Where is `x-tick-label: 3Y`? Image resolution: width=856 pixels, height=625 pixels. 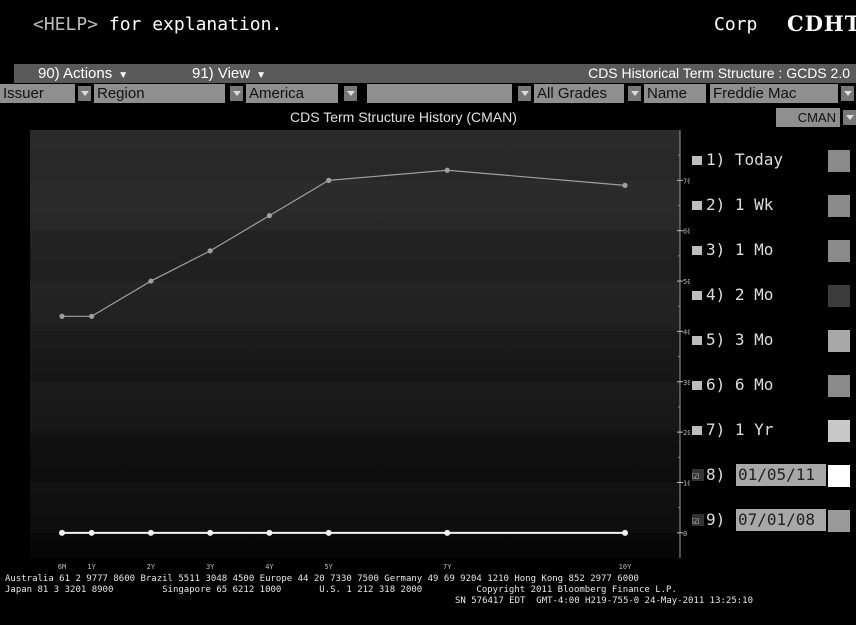 x-tick-label: 3Y is located at coordinates (210, 567).